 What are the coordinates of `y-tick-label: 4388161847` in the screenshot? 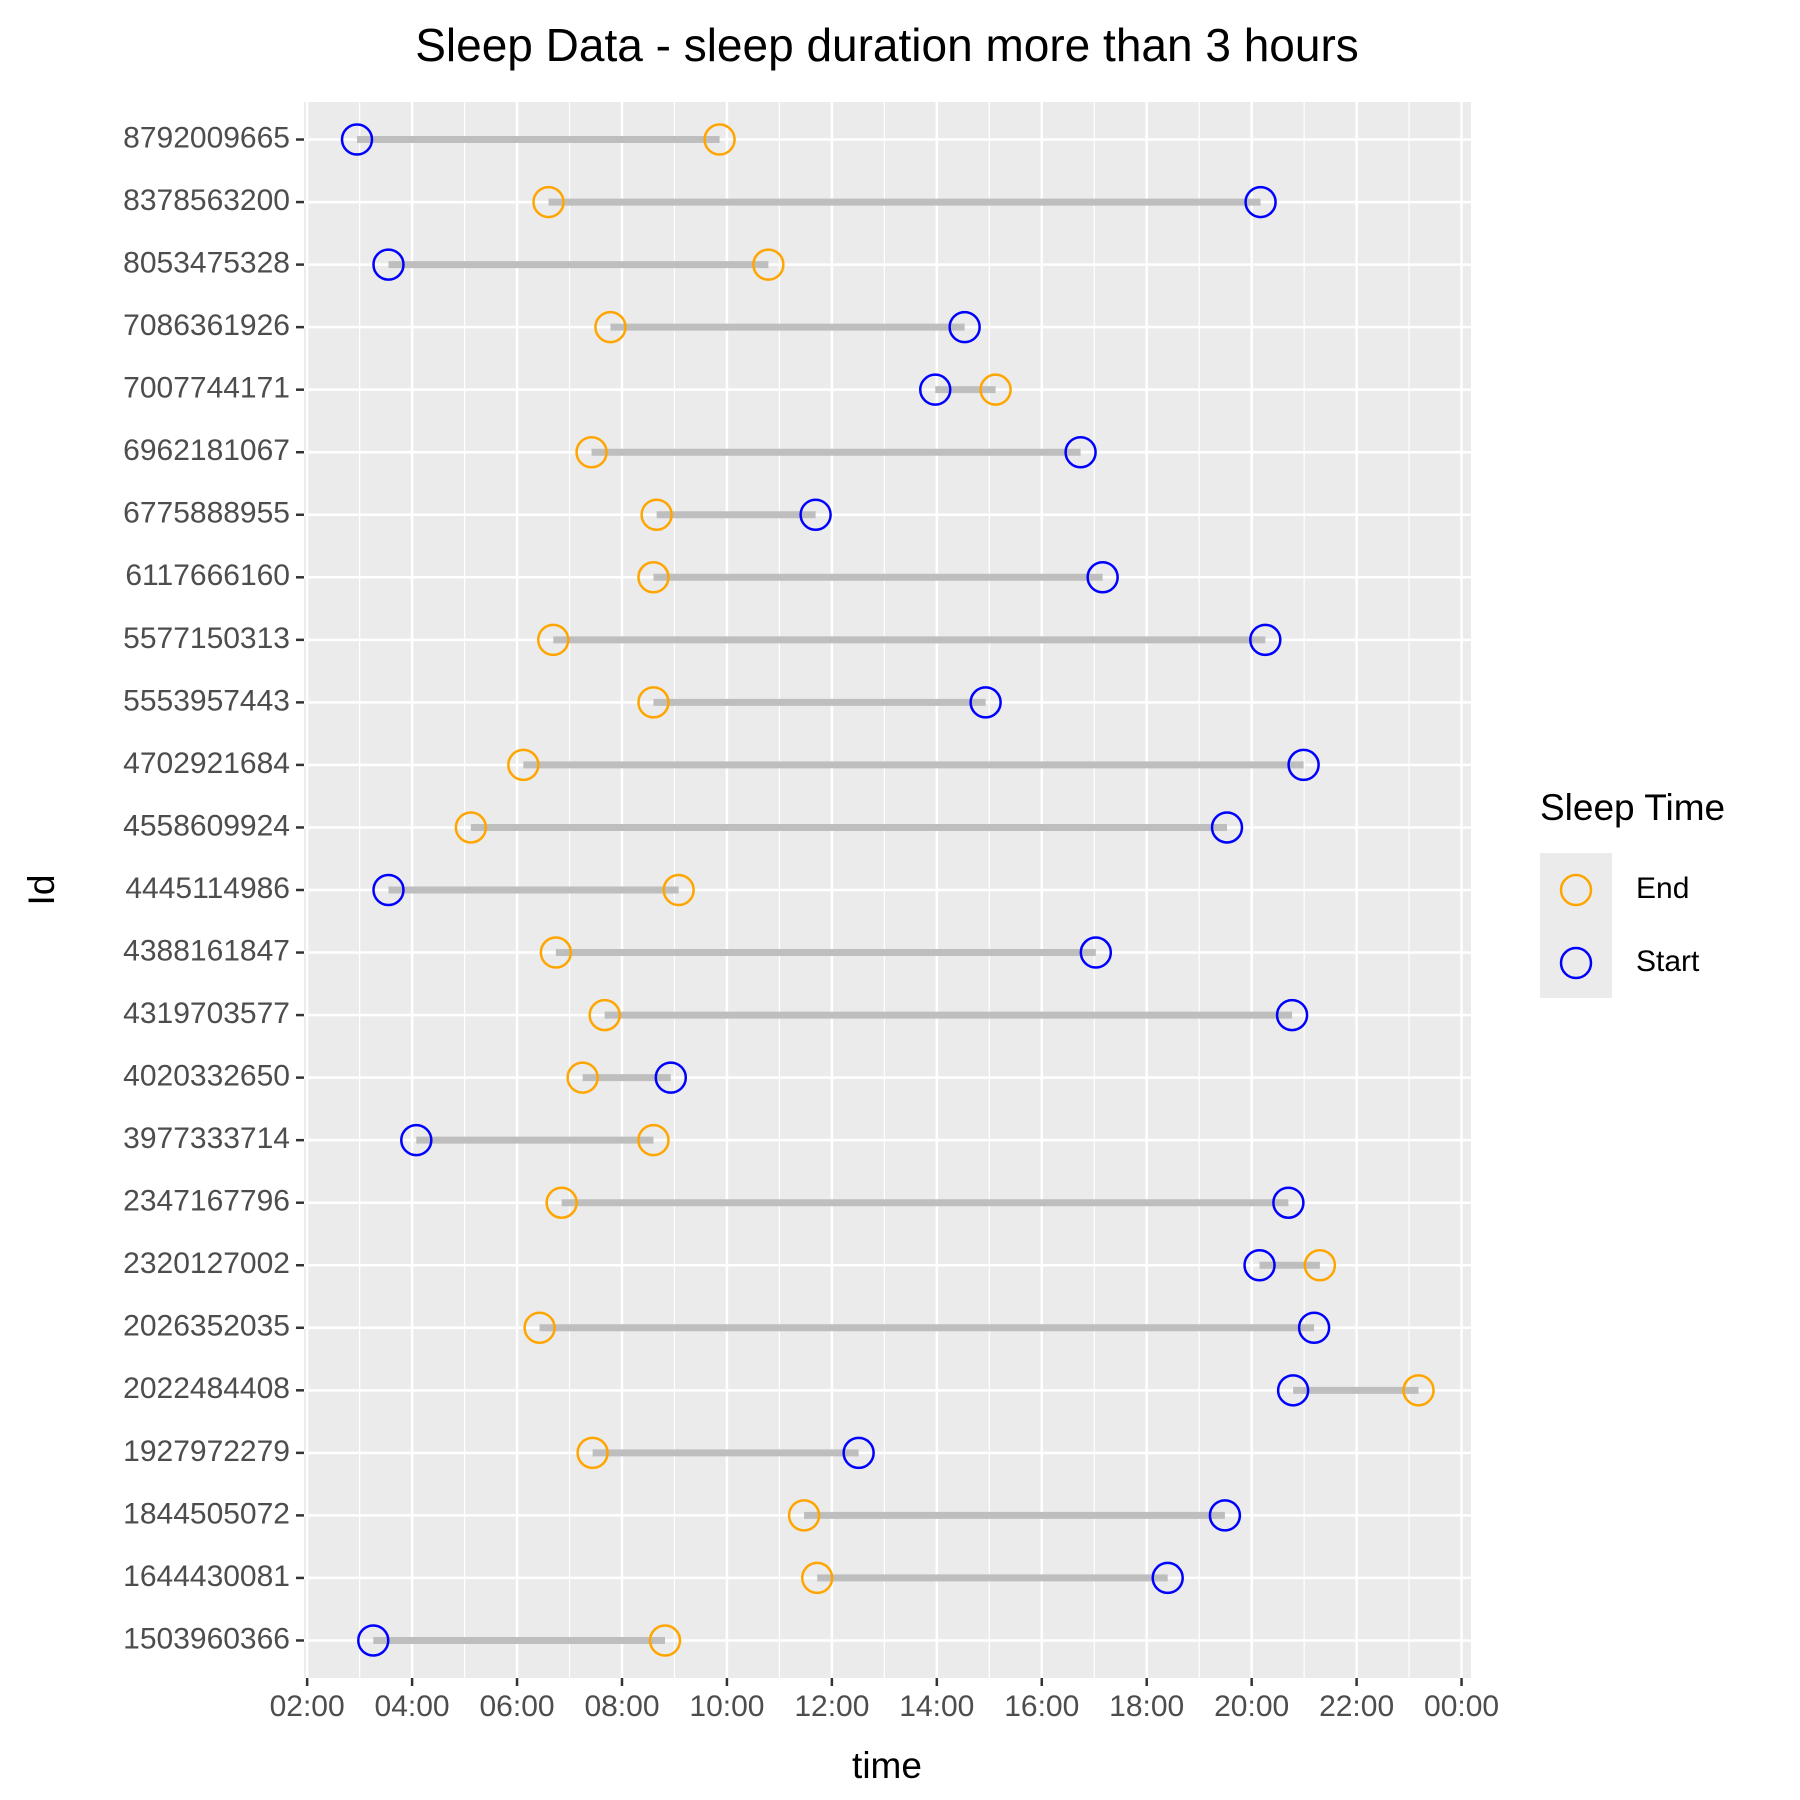 It's located at (206, 950).